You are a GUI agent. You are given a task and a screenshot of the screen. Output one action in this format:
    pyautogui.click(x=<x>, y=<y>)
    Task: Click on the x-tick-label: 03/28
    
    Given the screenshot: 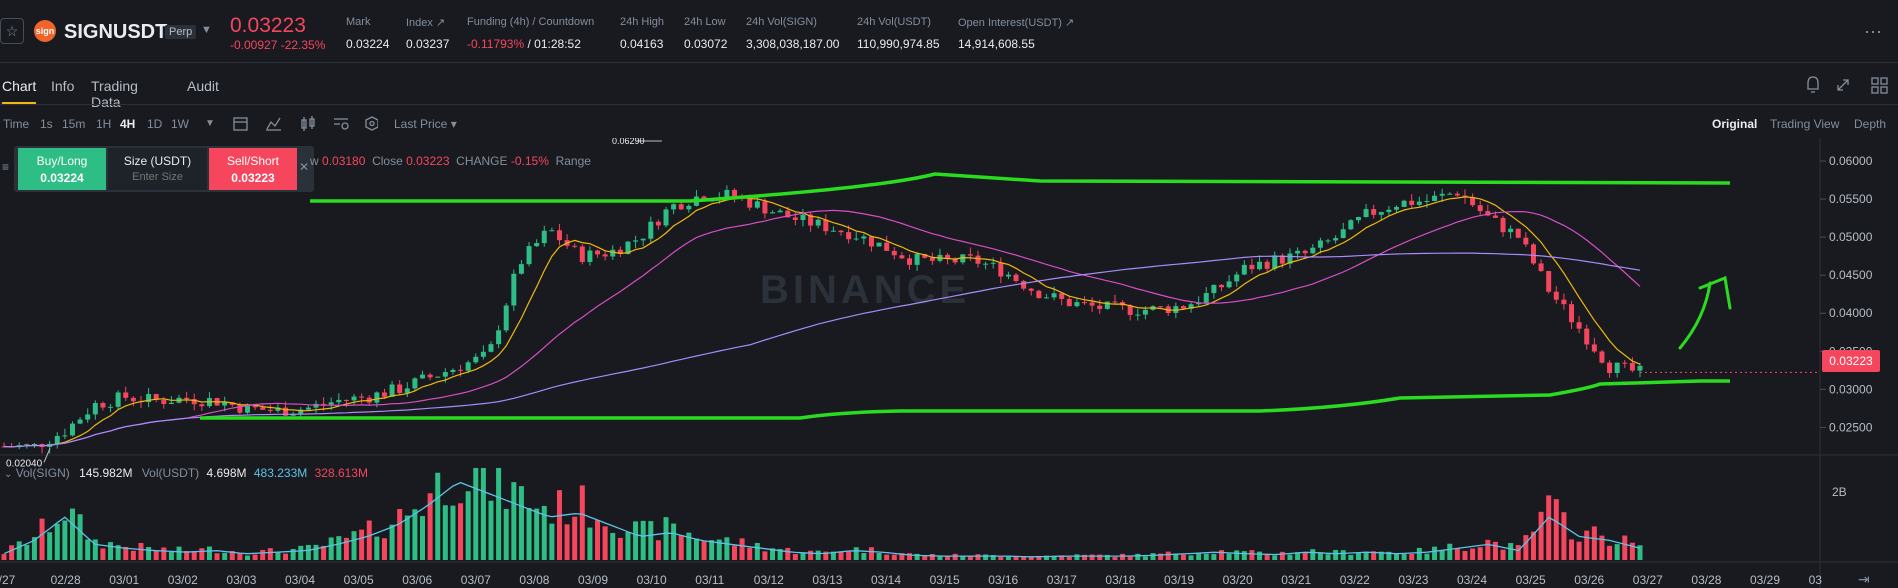 What is the action you would take?
    pyautogui.click(x=1706, y=580)
    